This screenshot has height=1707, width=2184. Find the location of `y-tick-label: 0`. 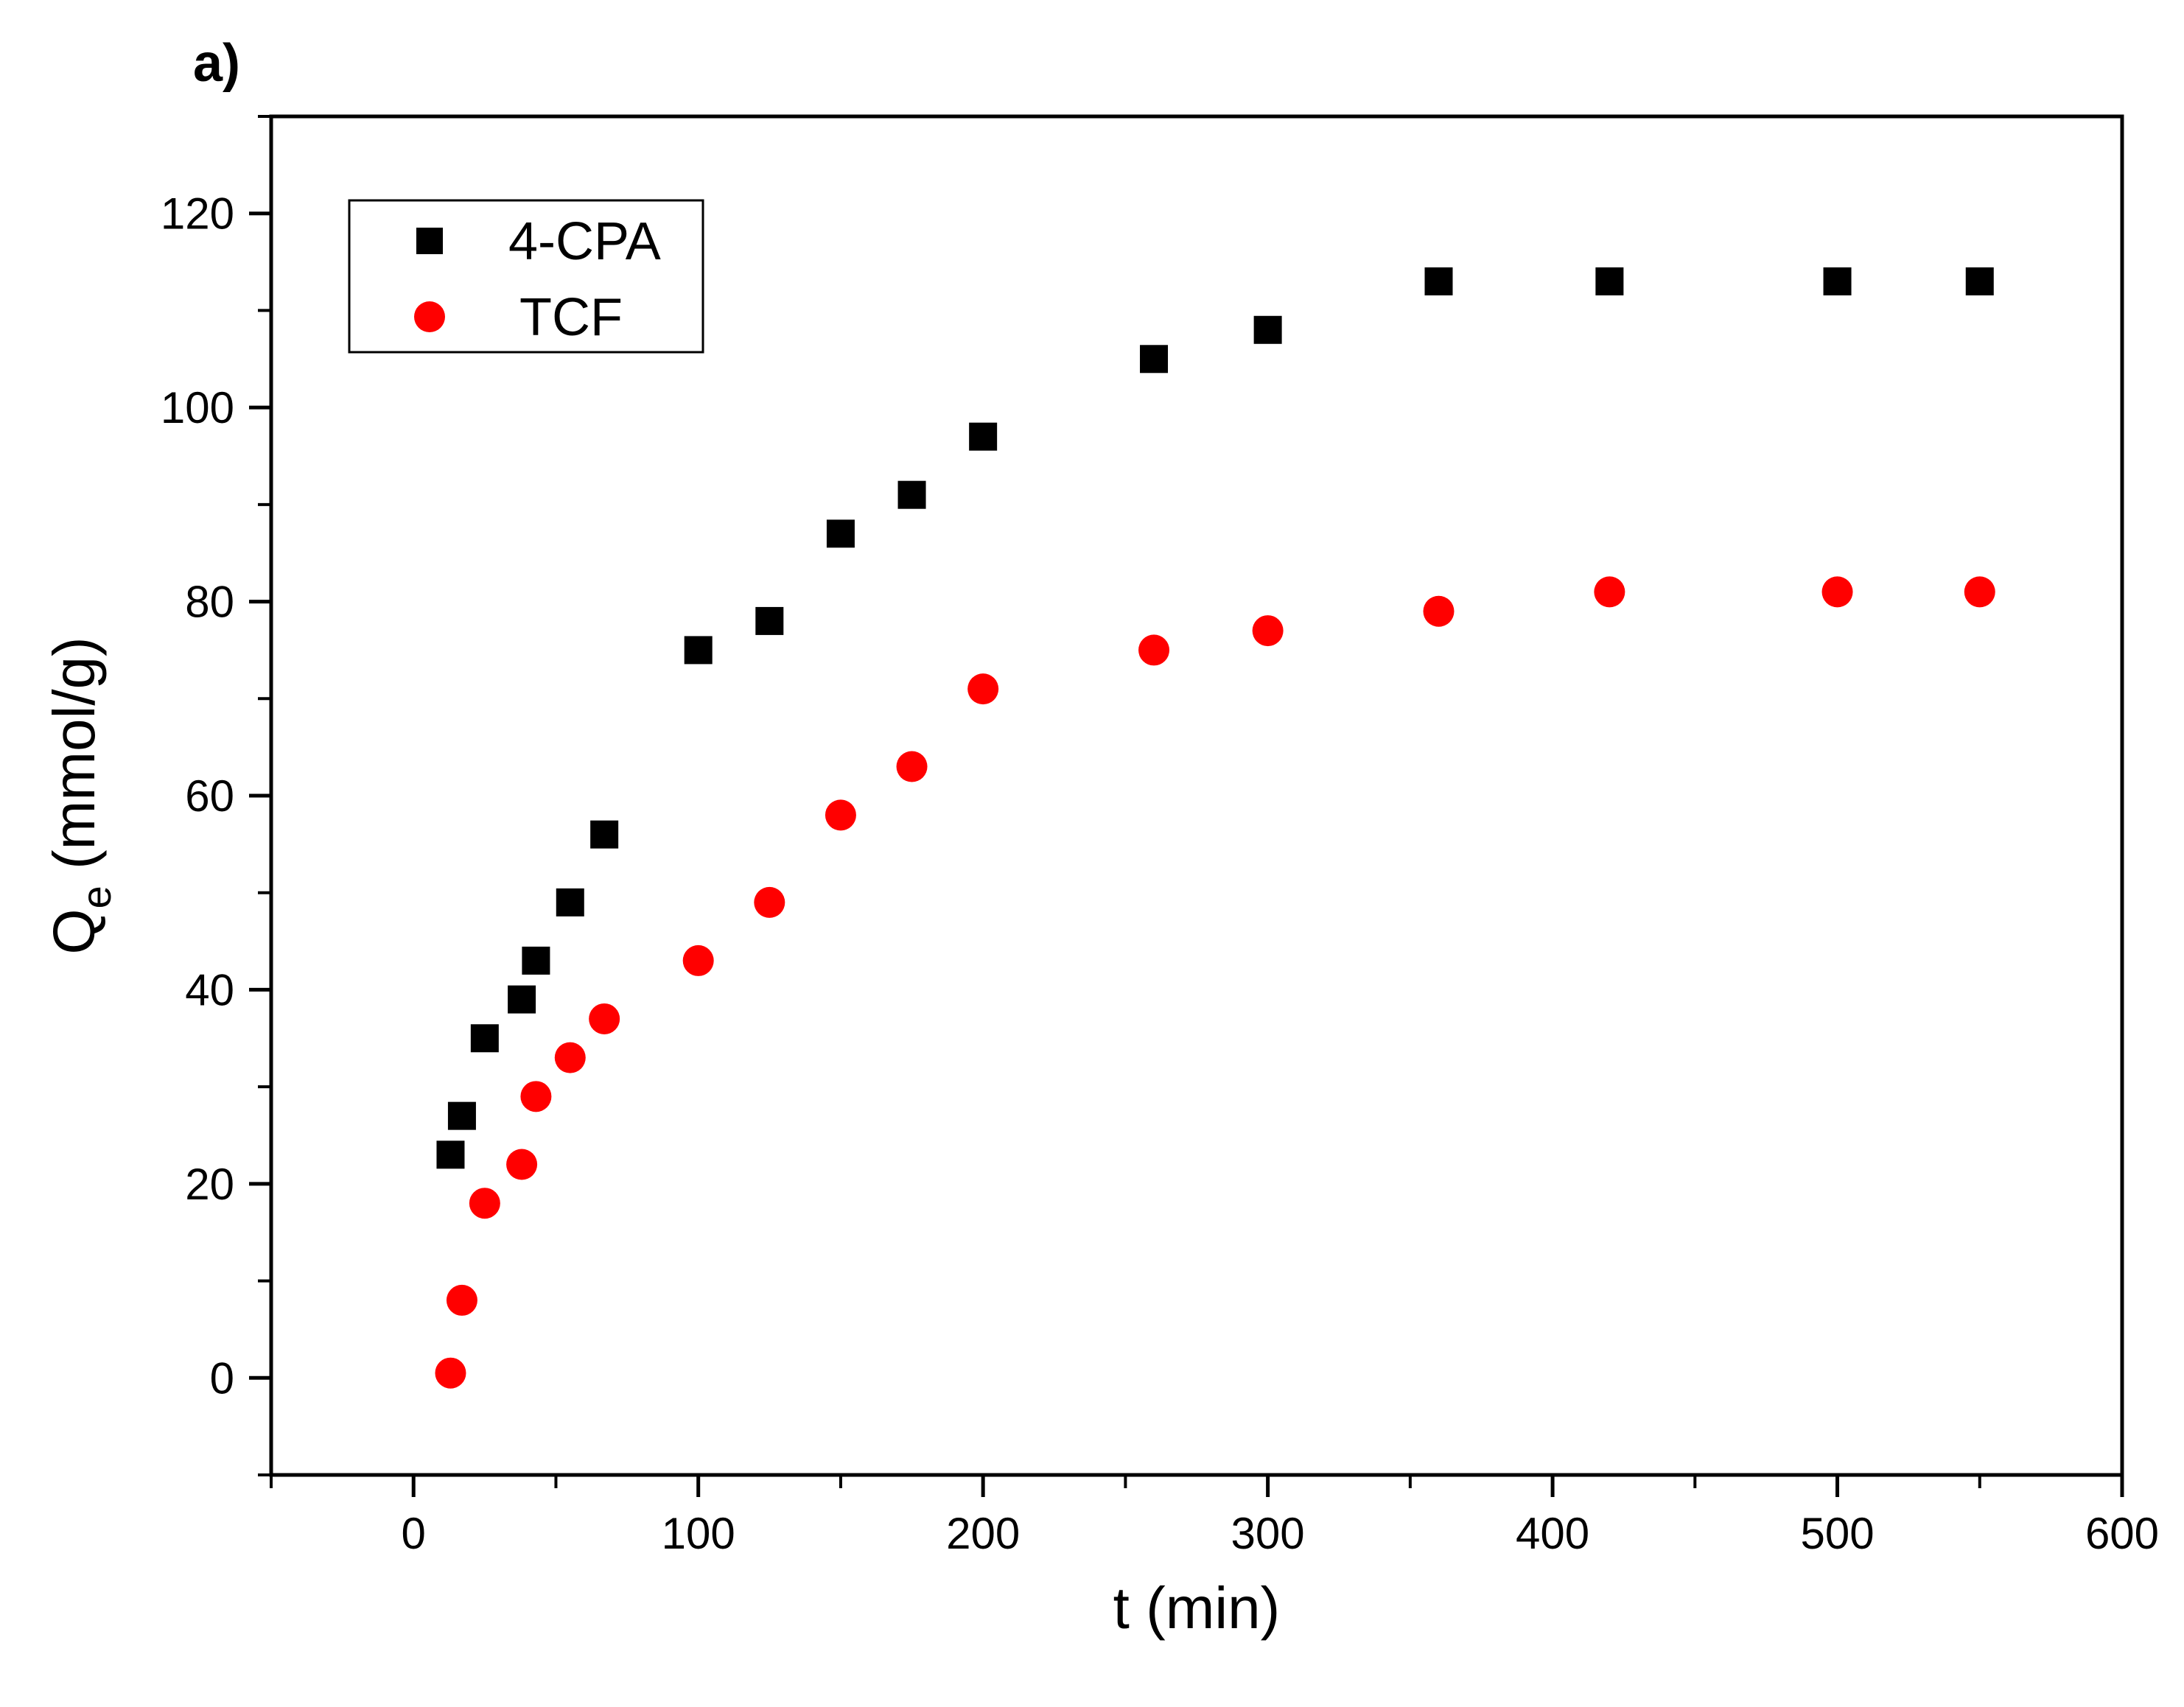

y-tick-label: 0 is located at coordinates (222, 1378).